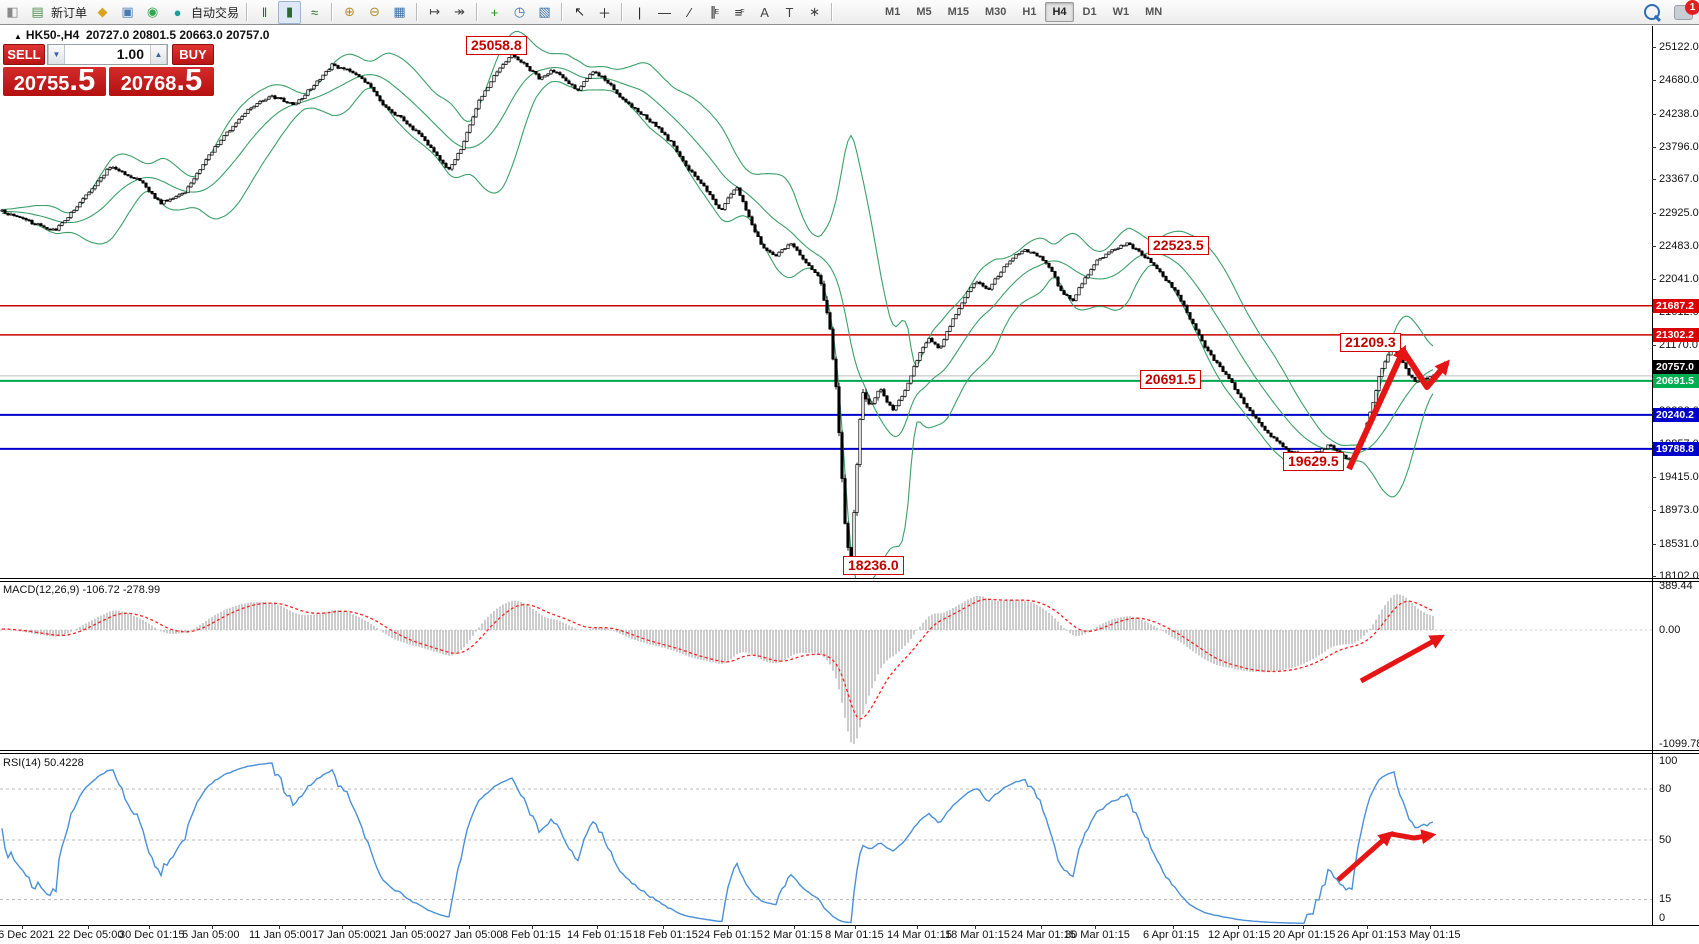  Describe the element at coordinates (215, 12) in the screenshot. I see `autotrading-button-label: 自动交易` at that location.